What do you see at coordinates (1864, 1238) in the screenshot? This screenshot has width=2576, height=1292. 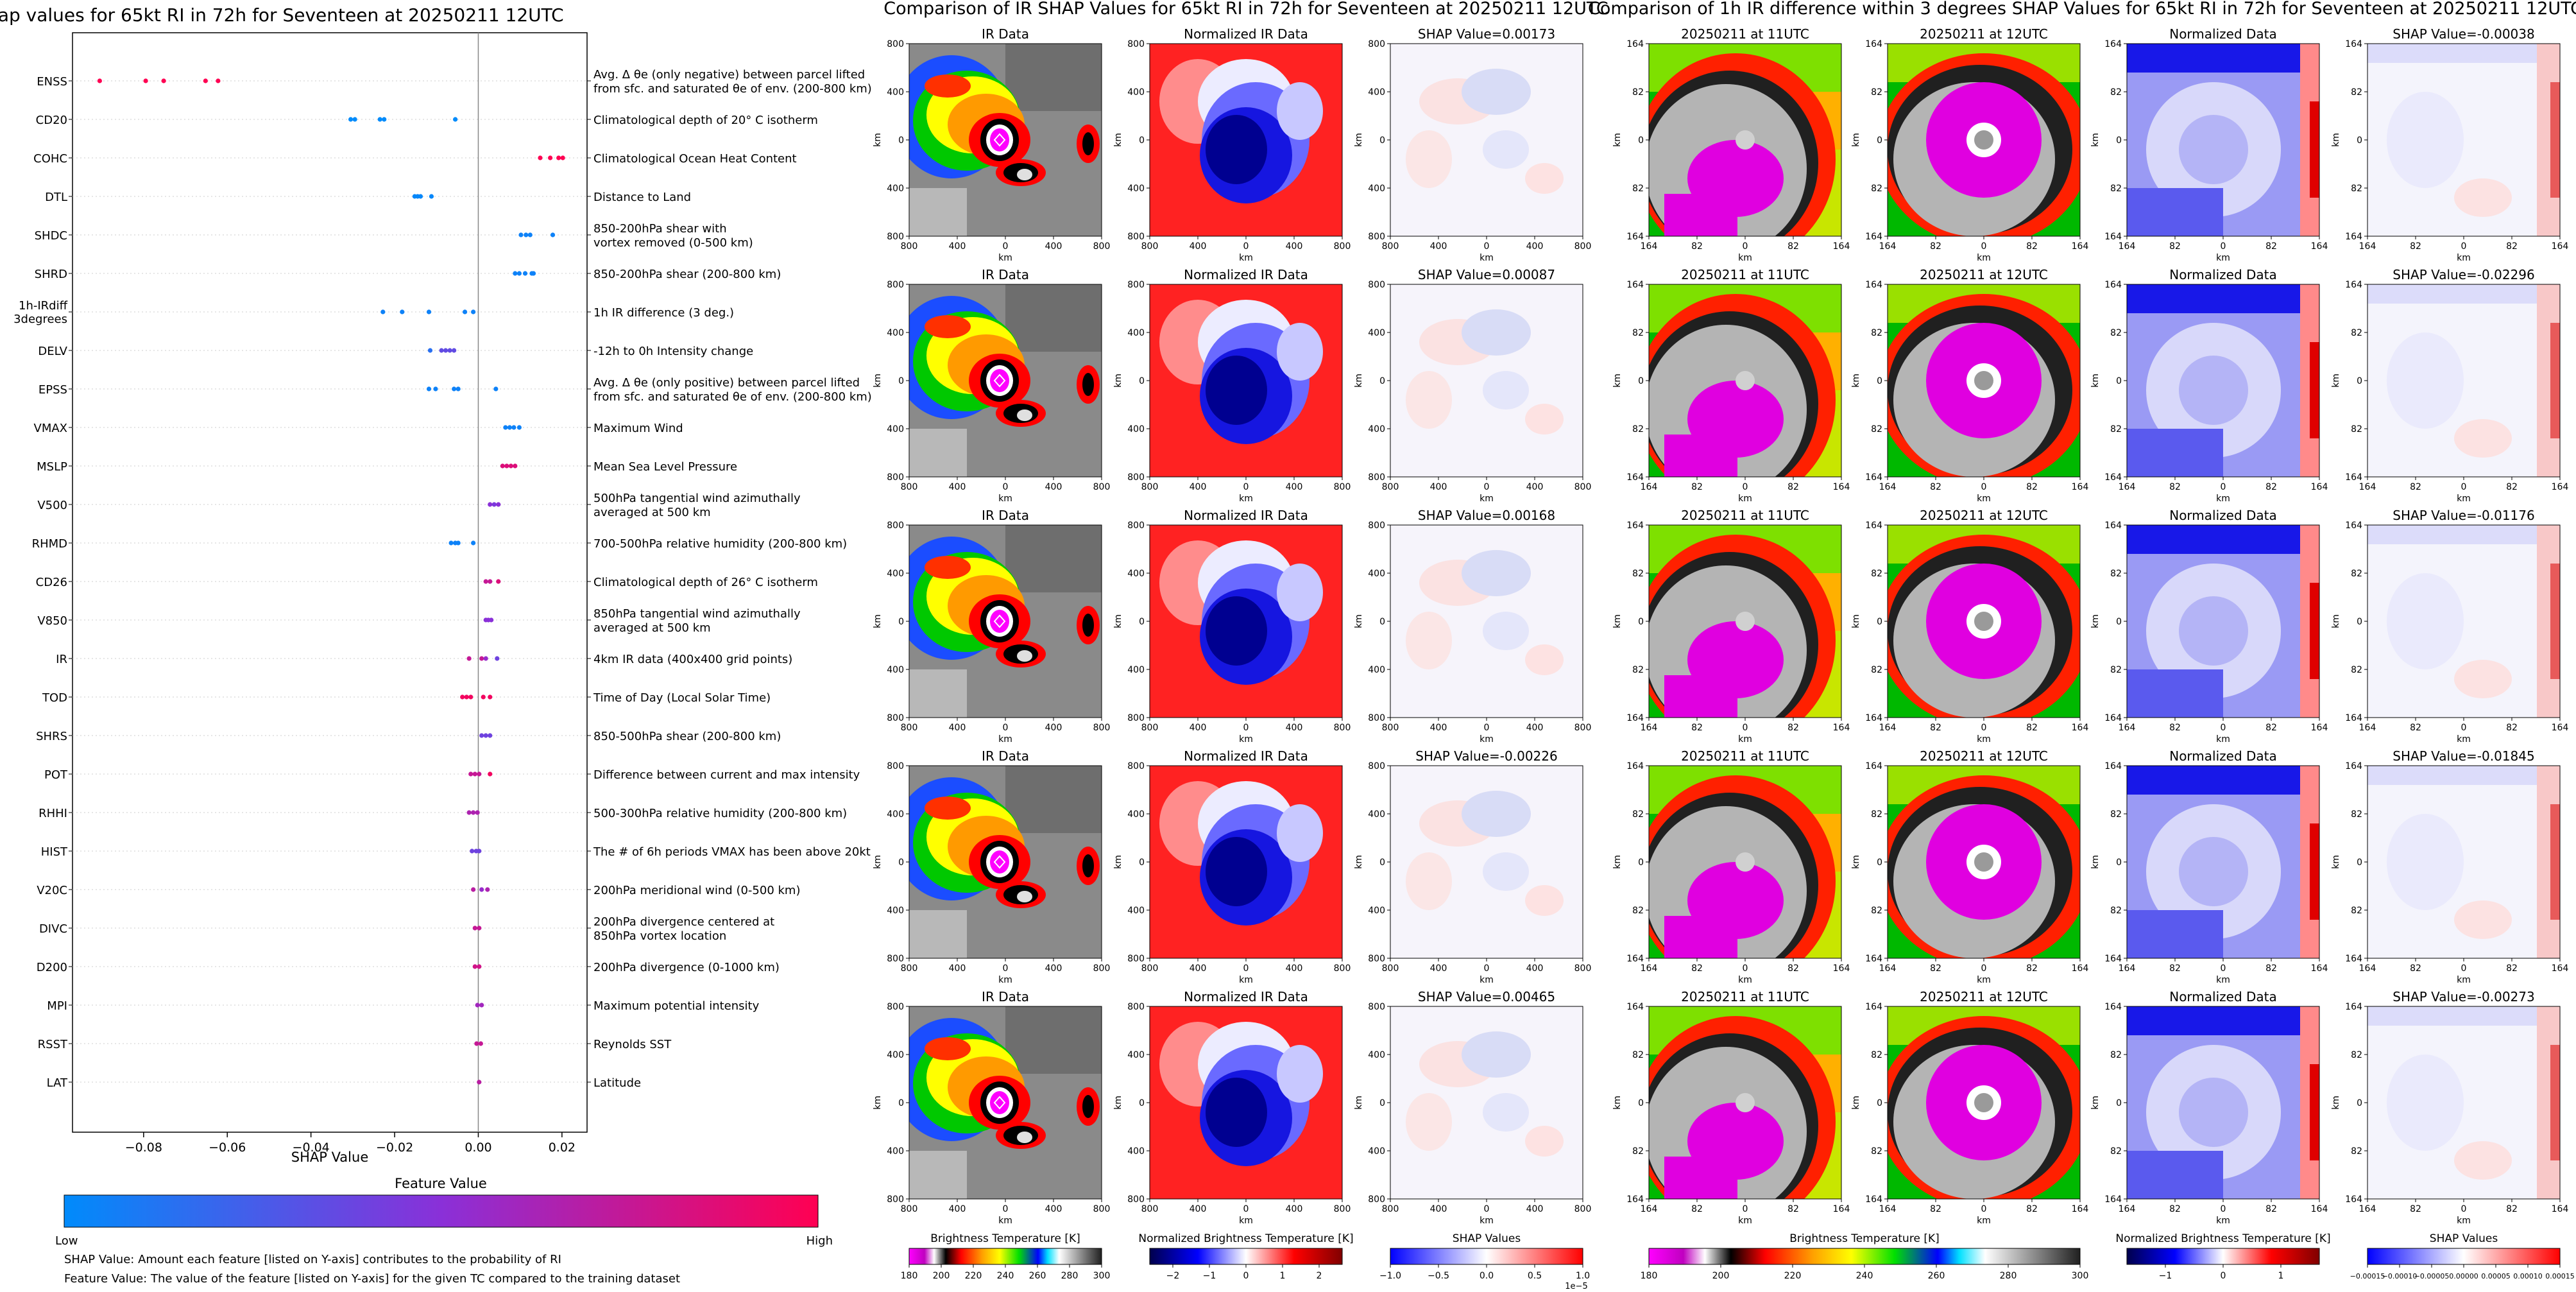 I see `colorbar-label: Brightness Temperature [K]` at bounding box center [1864, 1238].